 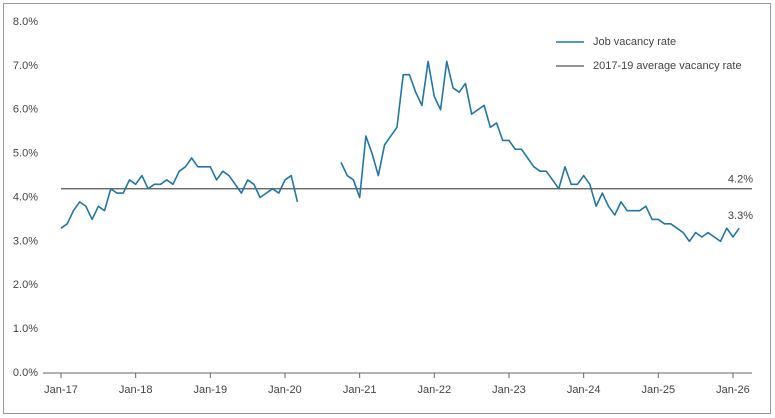 What do you see at coordinates (360, 390) in the screenshot?
I see `x-tick-label: Jan-21` at bounding box center [360, 390].